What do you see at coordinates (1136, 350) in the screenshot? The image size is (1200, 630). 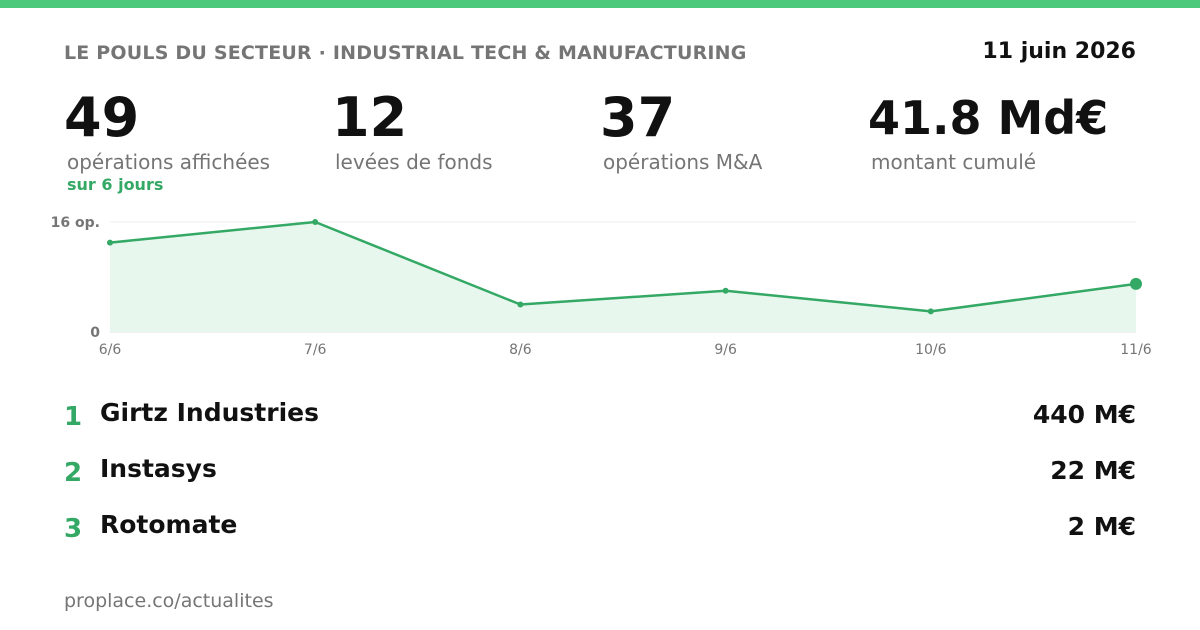 I see `x-tick-label: 11/6` at bounding box center [1136, 350].